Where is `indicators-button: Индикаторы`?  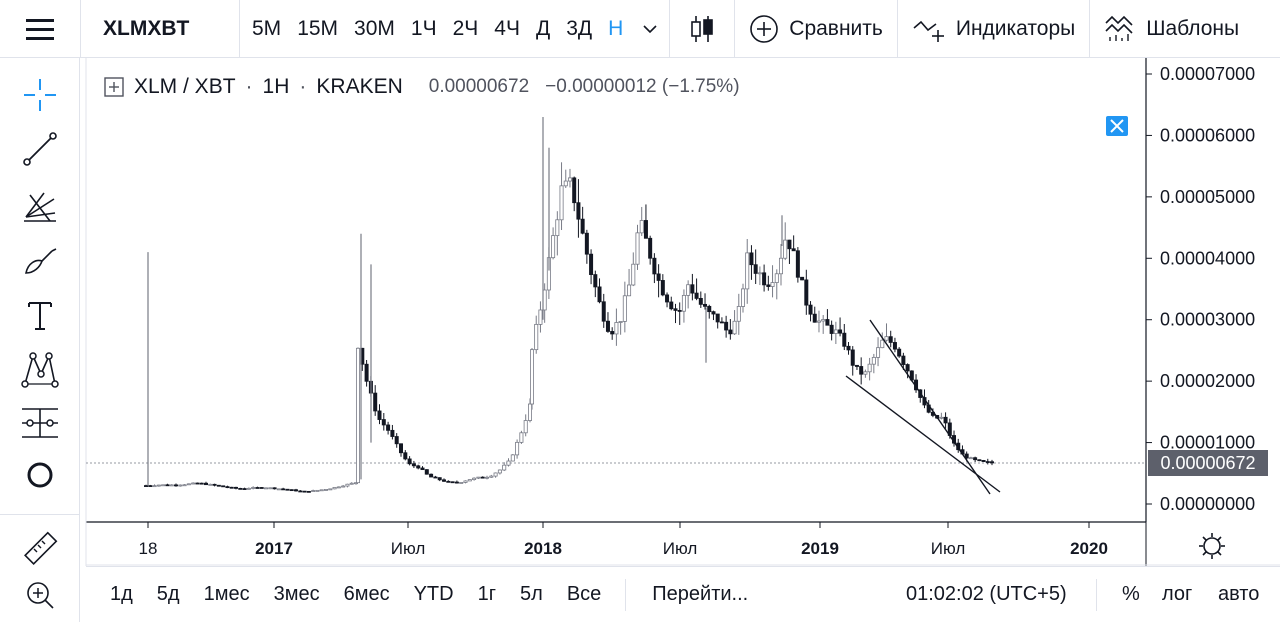
indicators-button: Индикаторы is located at coordinates (993, 29).